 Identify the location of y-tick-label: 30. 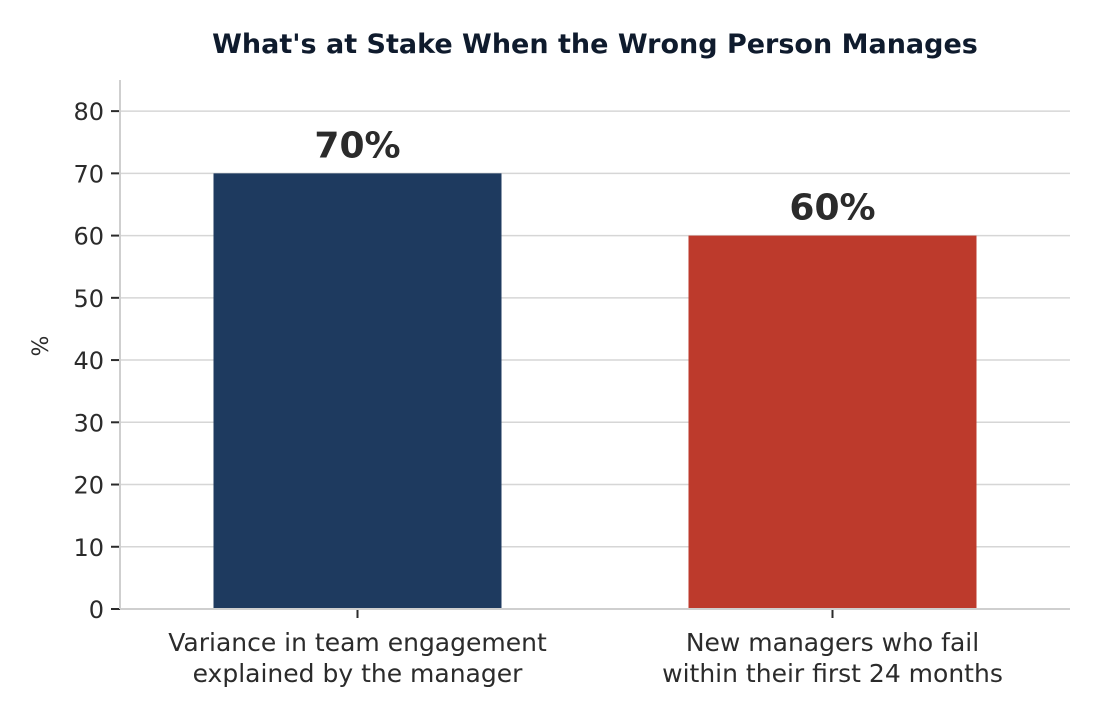
(88, 423).